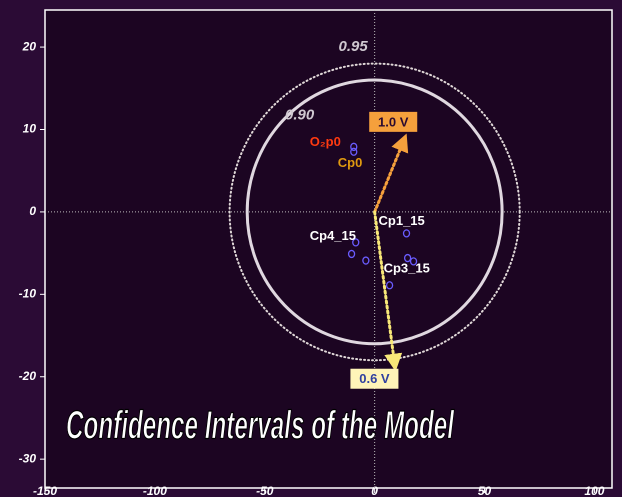 The width and height of the screenshot is (622, 497). Describe the element at coordinates (350, 162) in the screenshot. I see `series-label: Cp0` at that location.